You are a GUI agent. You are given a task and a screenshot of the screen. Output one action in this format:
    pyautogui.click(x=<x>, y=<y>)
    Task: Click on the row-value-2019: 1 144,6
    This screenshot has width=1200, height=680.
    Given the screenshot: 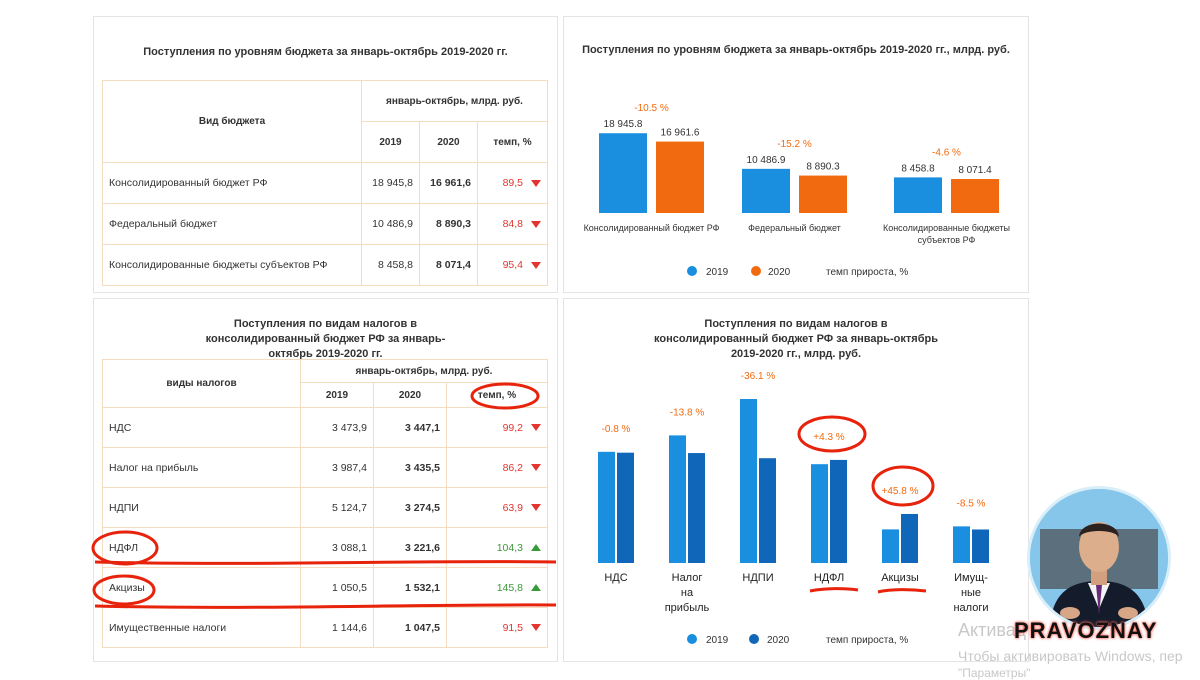 What is the action you would take?
    pyautogui.click(x=337, y=627)
    